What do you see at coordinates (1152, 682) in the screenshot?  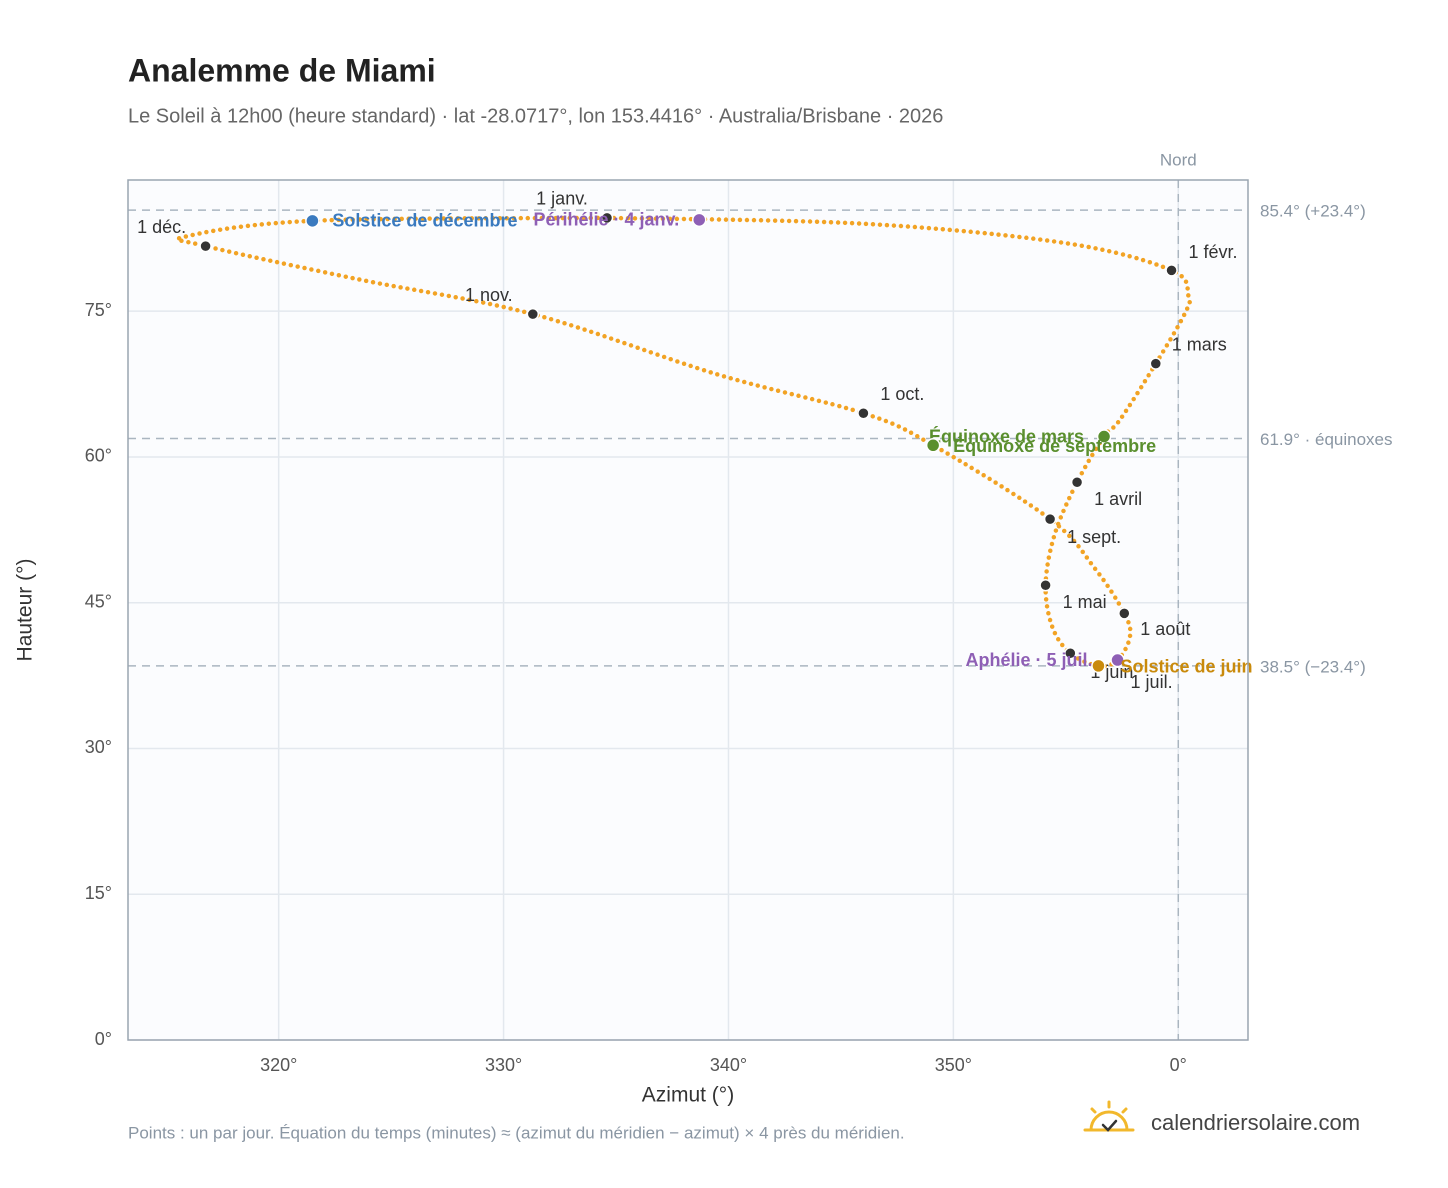 I see `month-label: 1 juil.` at bounding box center [1152, 682].